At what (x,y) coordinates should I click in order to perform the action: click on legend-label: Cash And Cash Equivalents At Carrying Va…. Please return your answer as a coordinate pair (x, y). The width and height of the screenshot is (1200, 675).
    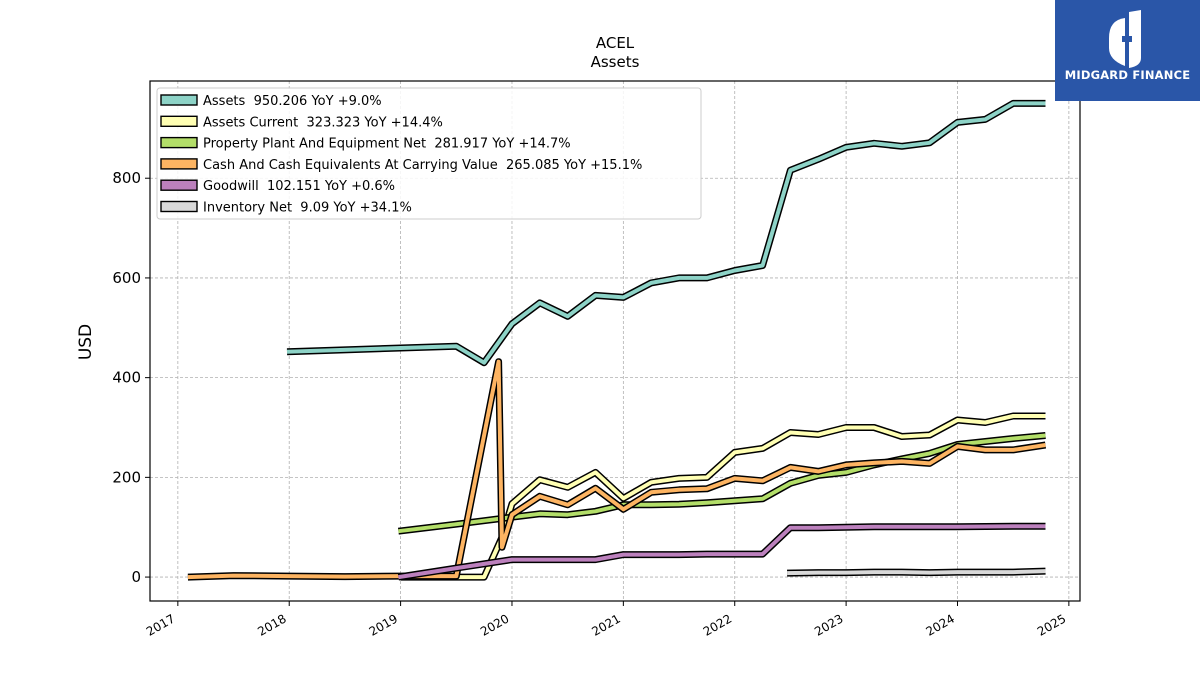
    Looking at the image, I should click on (422, 165).